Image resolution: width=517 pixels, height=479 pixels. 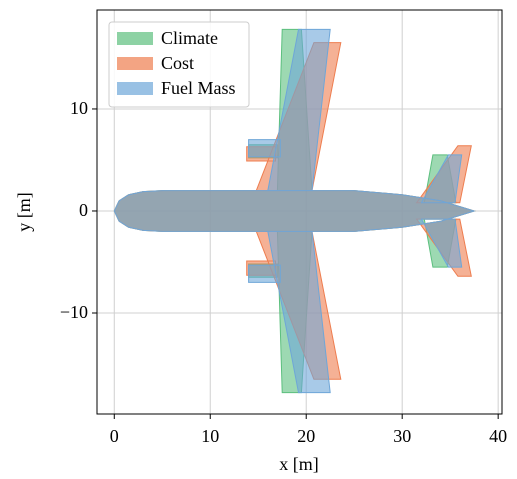 What do you see at coordinates (189, 38) in the screenshot?
I see `legend-label: Climate` at bounding box center [189, 38].